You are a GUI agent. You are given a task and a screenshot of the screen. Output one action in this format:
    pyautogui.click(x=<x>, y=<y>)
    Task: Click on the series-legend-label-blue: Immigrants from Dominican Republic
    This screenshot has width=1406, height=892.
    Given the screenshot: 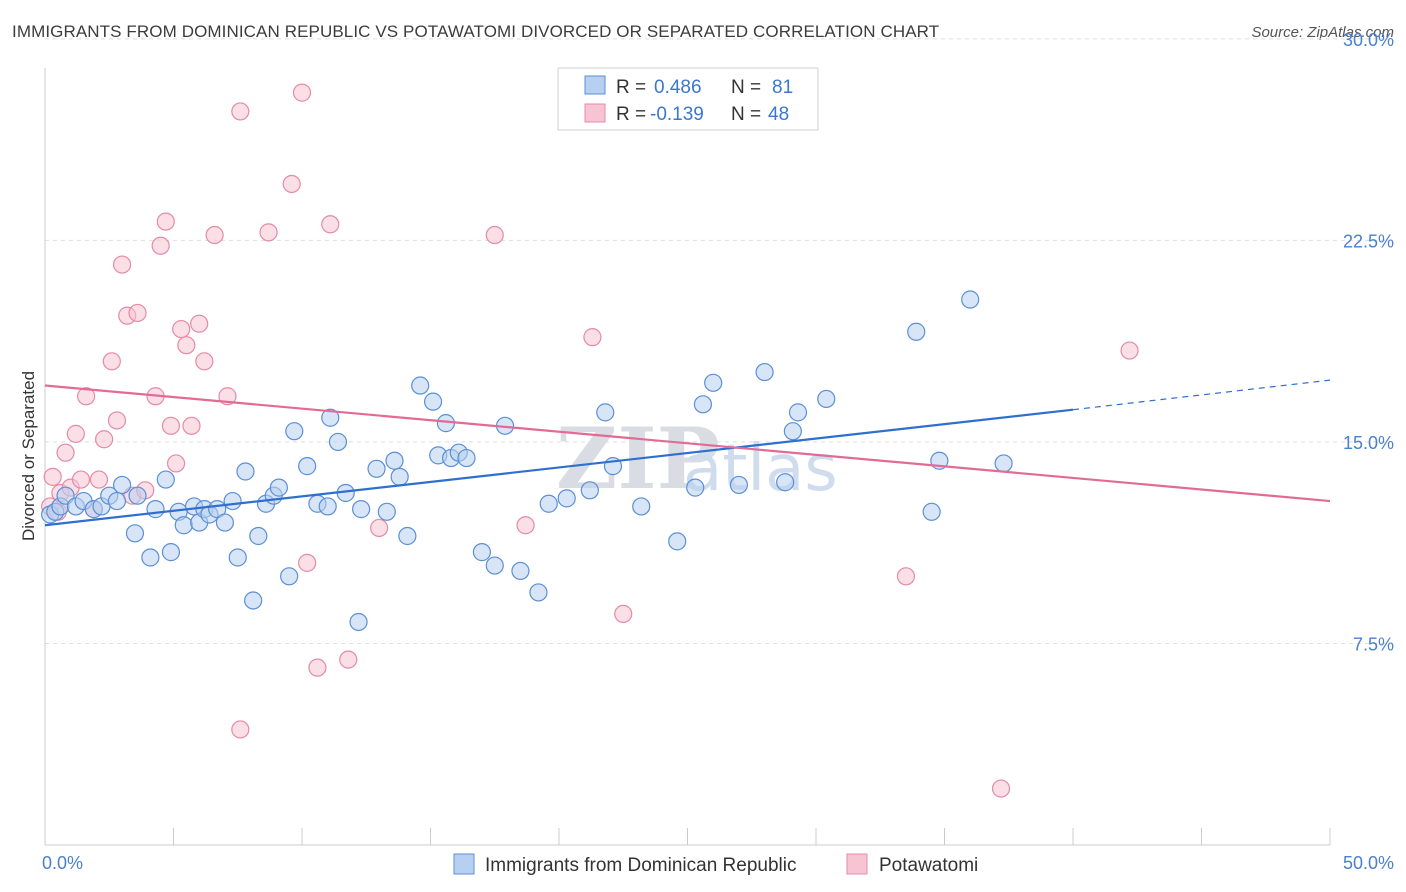 What is the action you would take?
    pyautogui.click(x=641, y=865)
    